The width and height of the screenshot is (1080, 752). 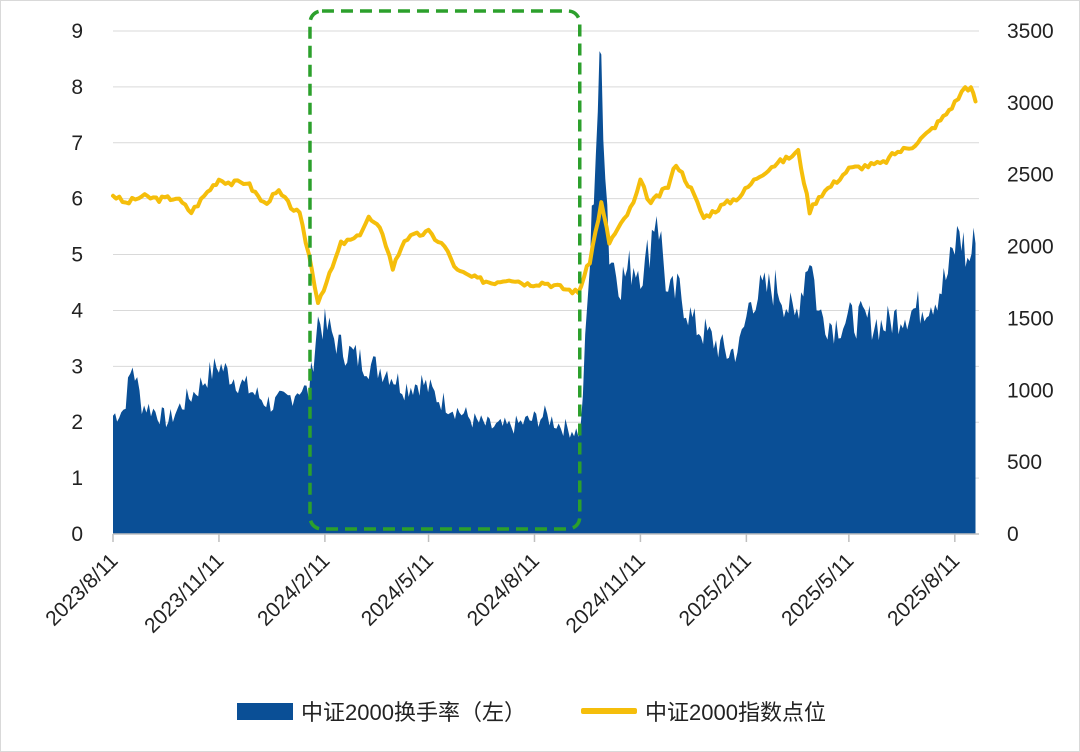 What do you see at coordinates (735, 712) in the screenshot?
I see `legend-label-index: 中证2000指数点位` at bounding box center [735, 712].